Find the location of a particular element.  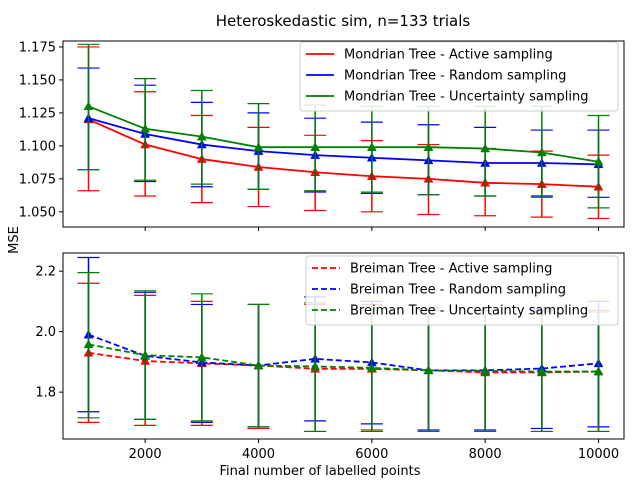

legend-label: Breiman Tree - Random sampling is located at coordinates (458, 290).